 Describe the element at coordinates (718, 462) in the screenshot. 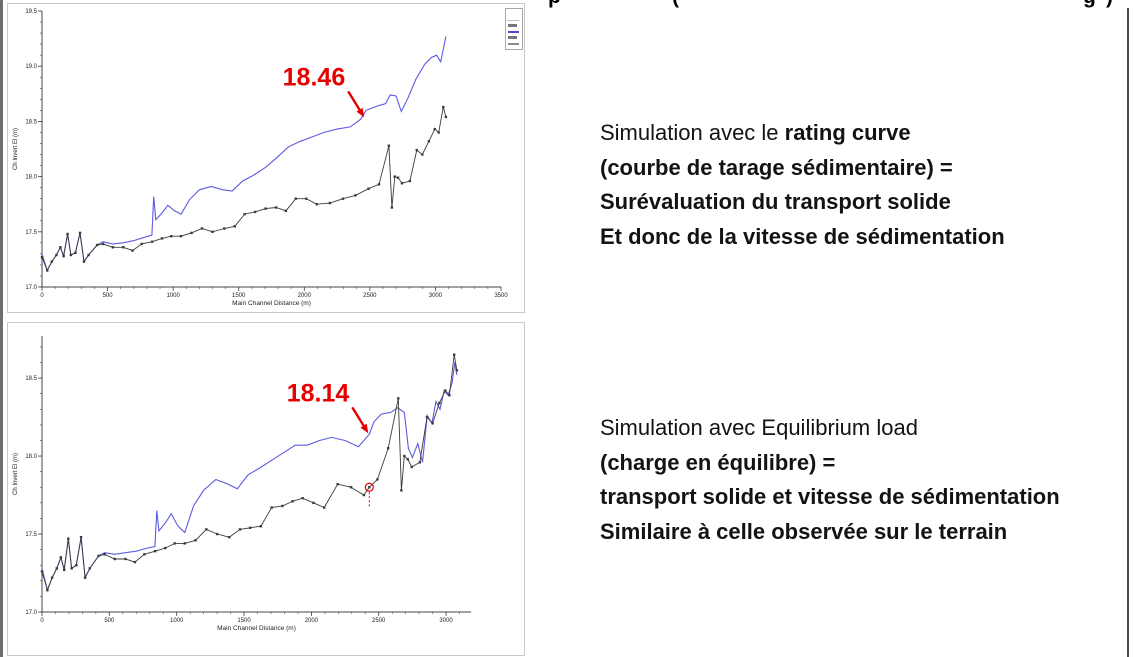

I see `caption-line: (charge en équilibre) =` at that location.